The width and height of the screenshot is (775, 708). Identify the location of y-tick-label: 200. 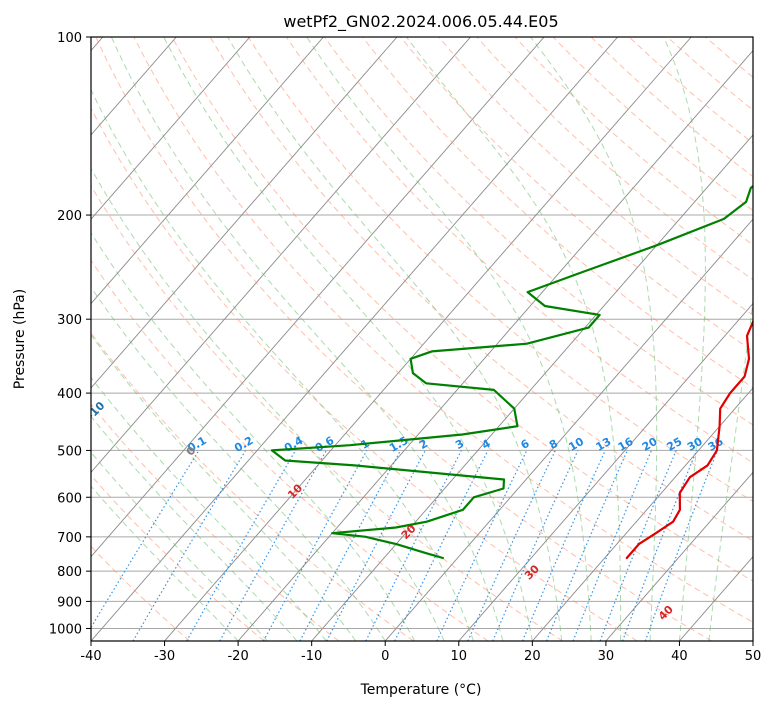
(69, 216).